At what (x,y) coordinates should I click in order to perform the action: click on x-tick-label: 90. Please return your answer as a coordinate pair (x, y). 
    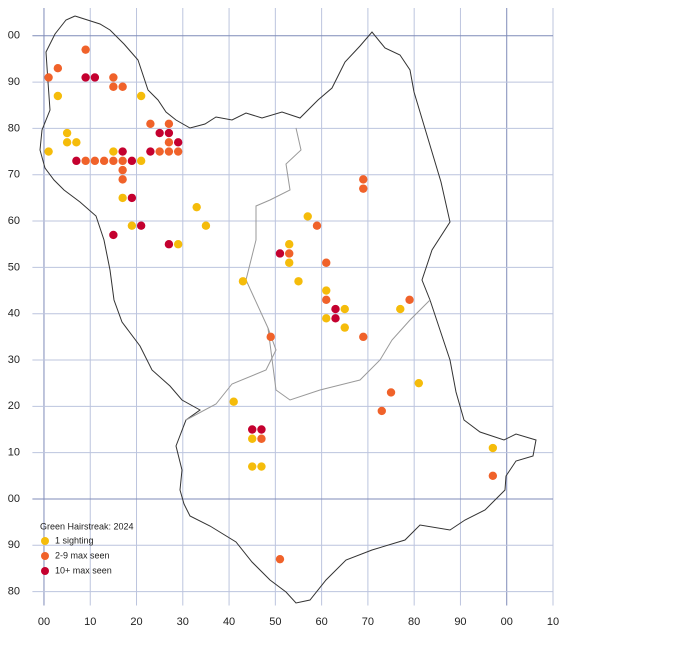
    Looking at the image, I should click on (460, 622).